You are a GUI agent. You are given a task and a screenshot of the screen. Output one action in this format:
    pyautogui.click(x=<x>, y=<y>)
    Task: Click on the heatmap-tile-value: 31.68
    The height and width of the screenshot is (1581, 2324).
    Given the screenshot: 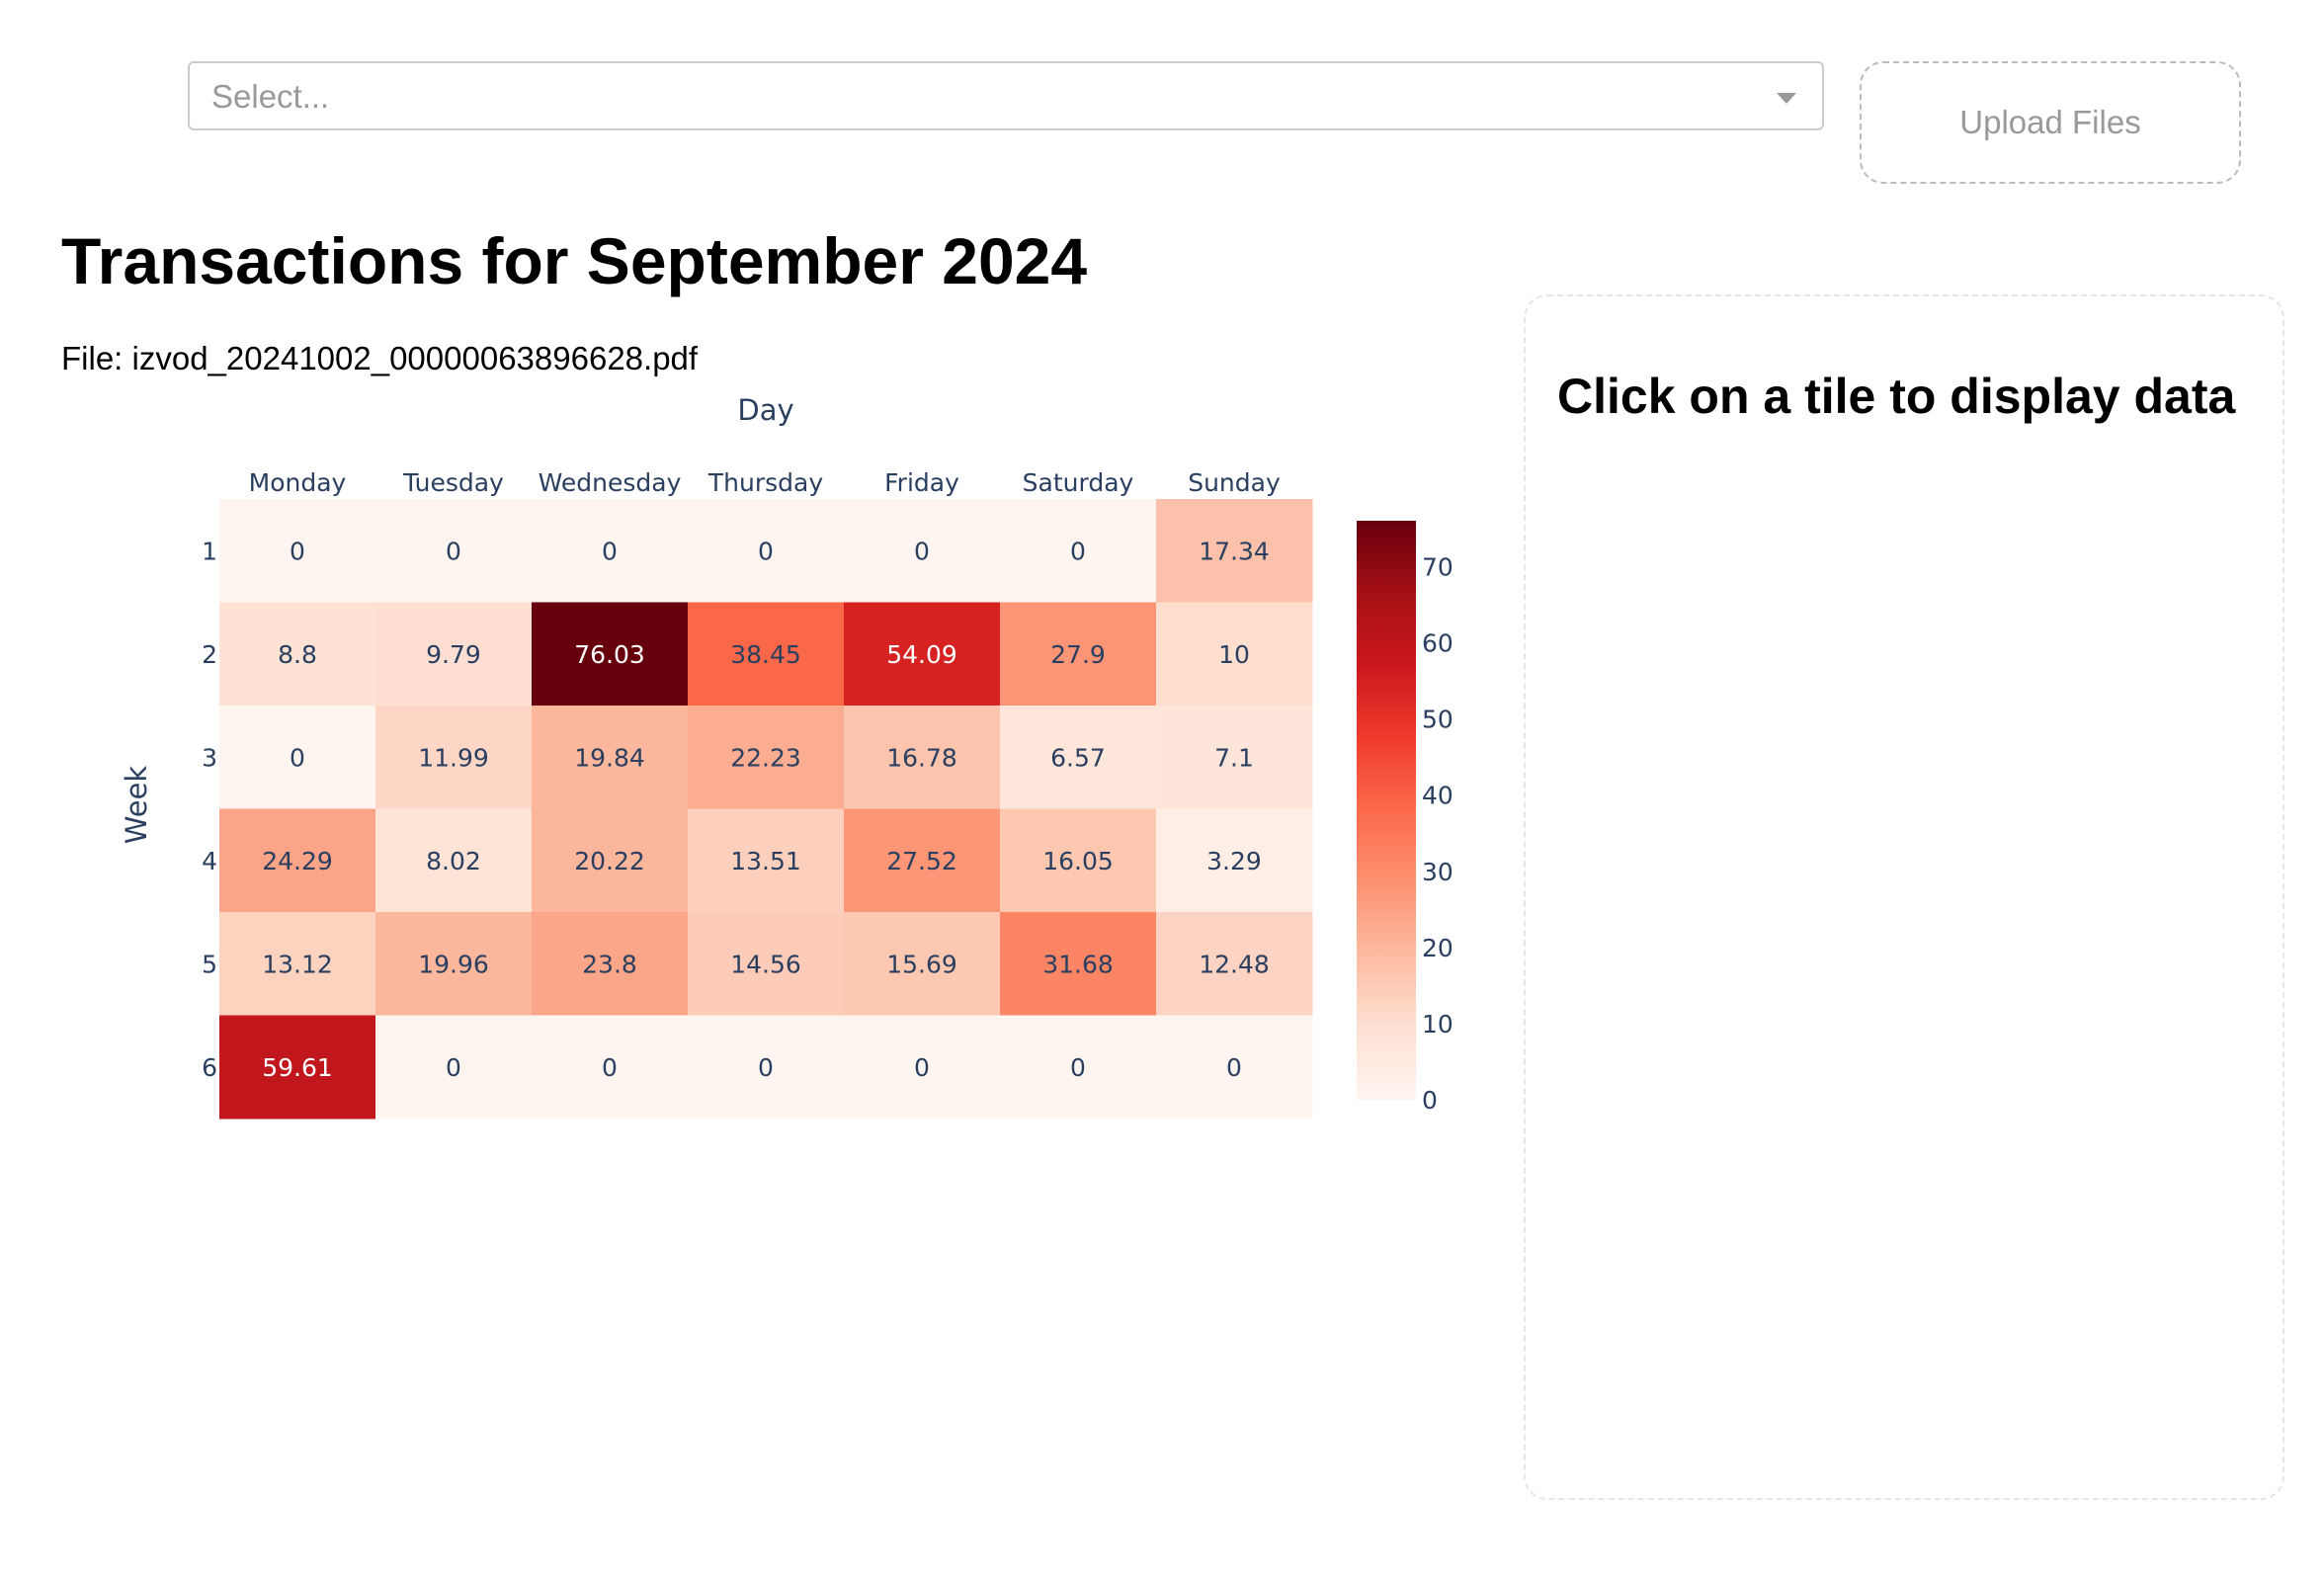 What is the action you would take?
    pyautogui.click(x=1078, y=964)
    